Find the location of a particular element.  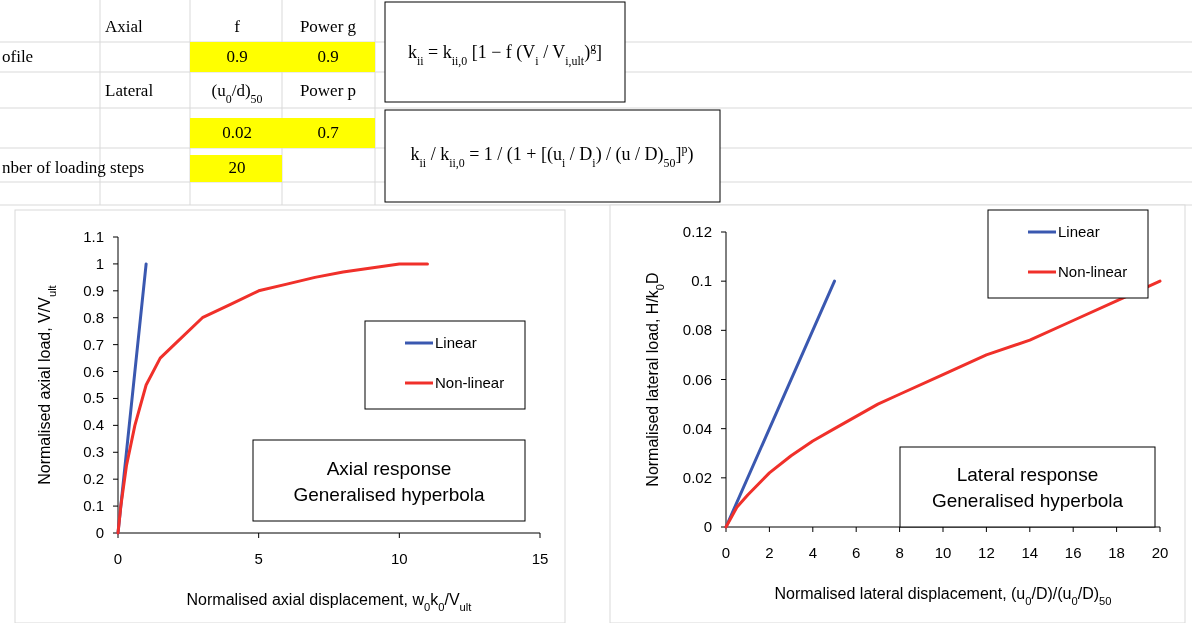

y-tick-label: 0.8 is located at coordinates (93, 317).